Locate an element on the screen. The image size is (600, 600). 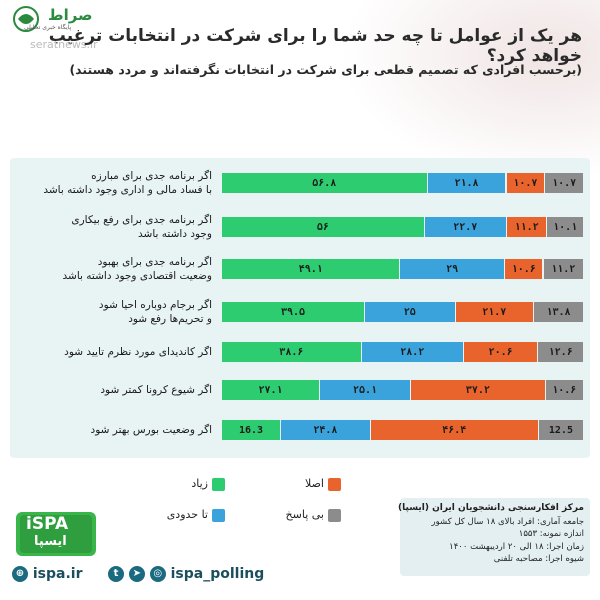
bar-segment-asla: ۳۷.۲ is located at coordinates (478, 390).